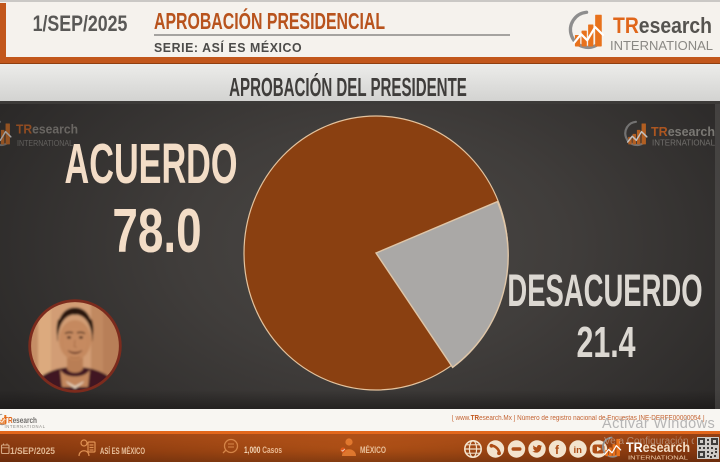 The image size is (720, 462). Describe the element at coordinates (33, 451) in the screenshot. I see `svg-text: 1/SEP/2025` at that location.